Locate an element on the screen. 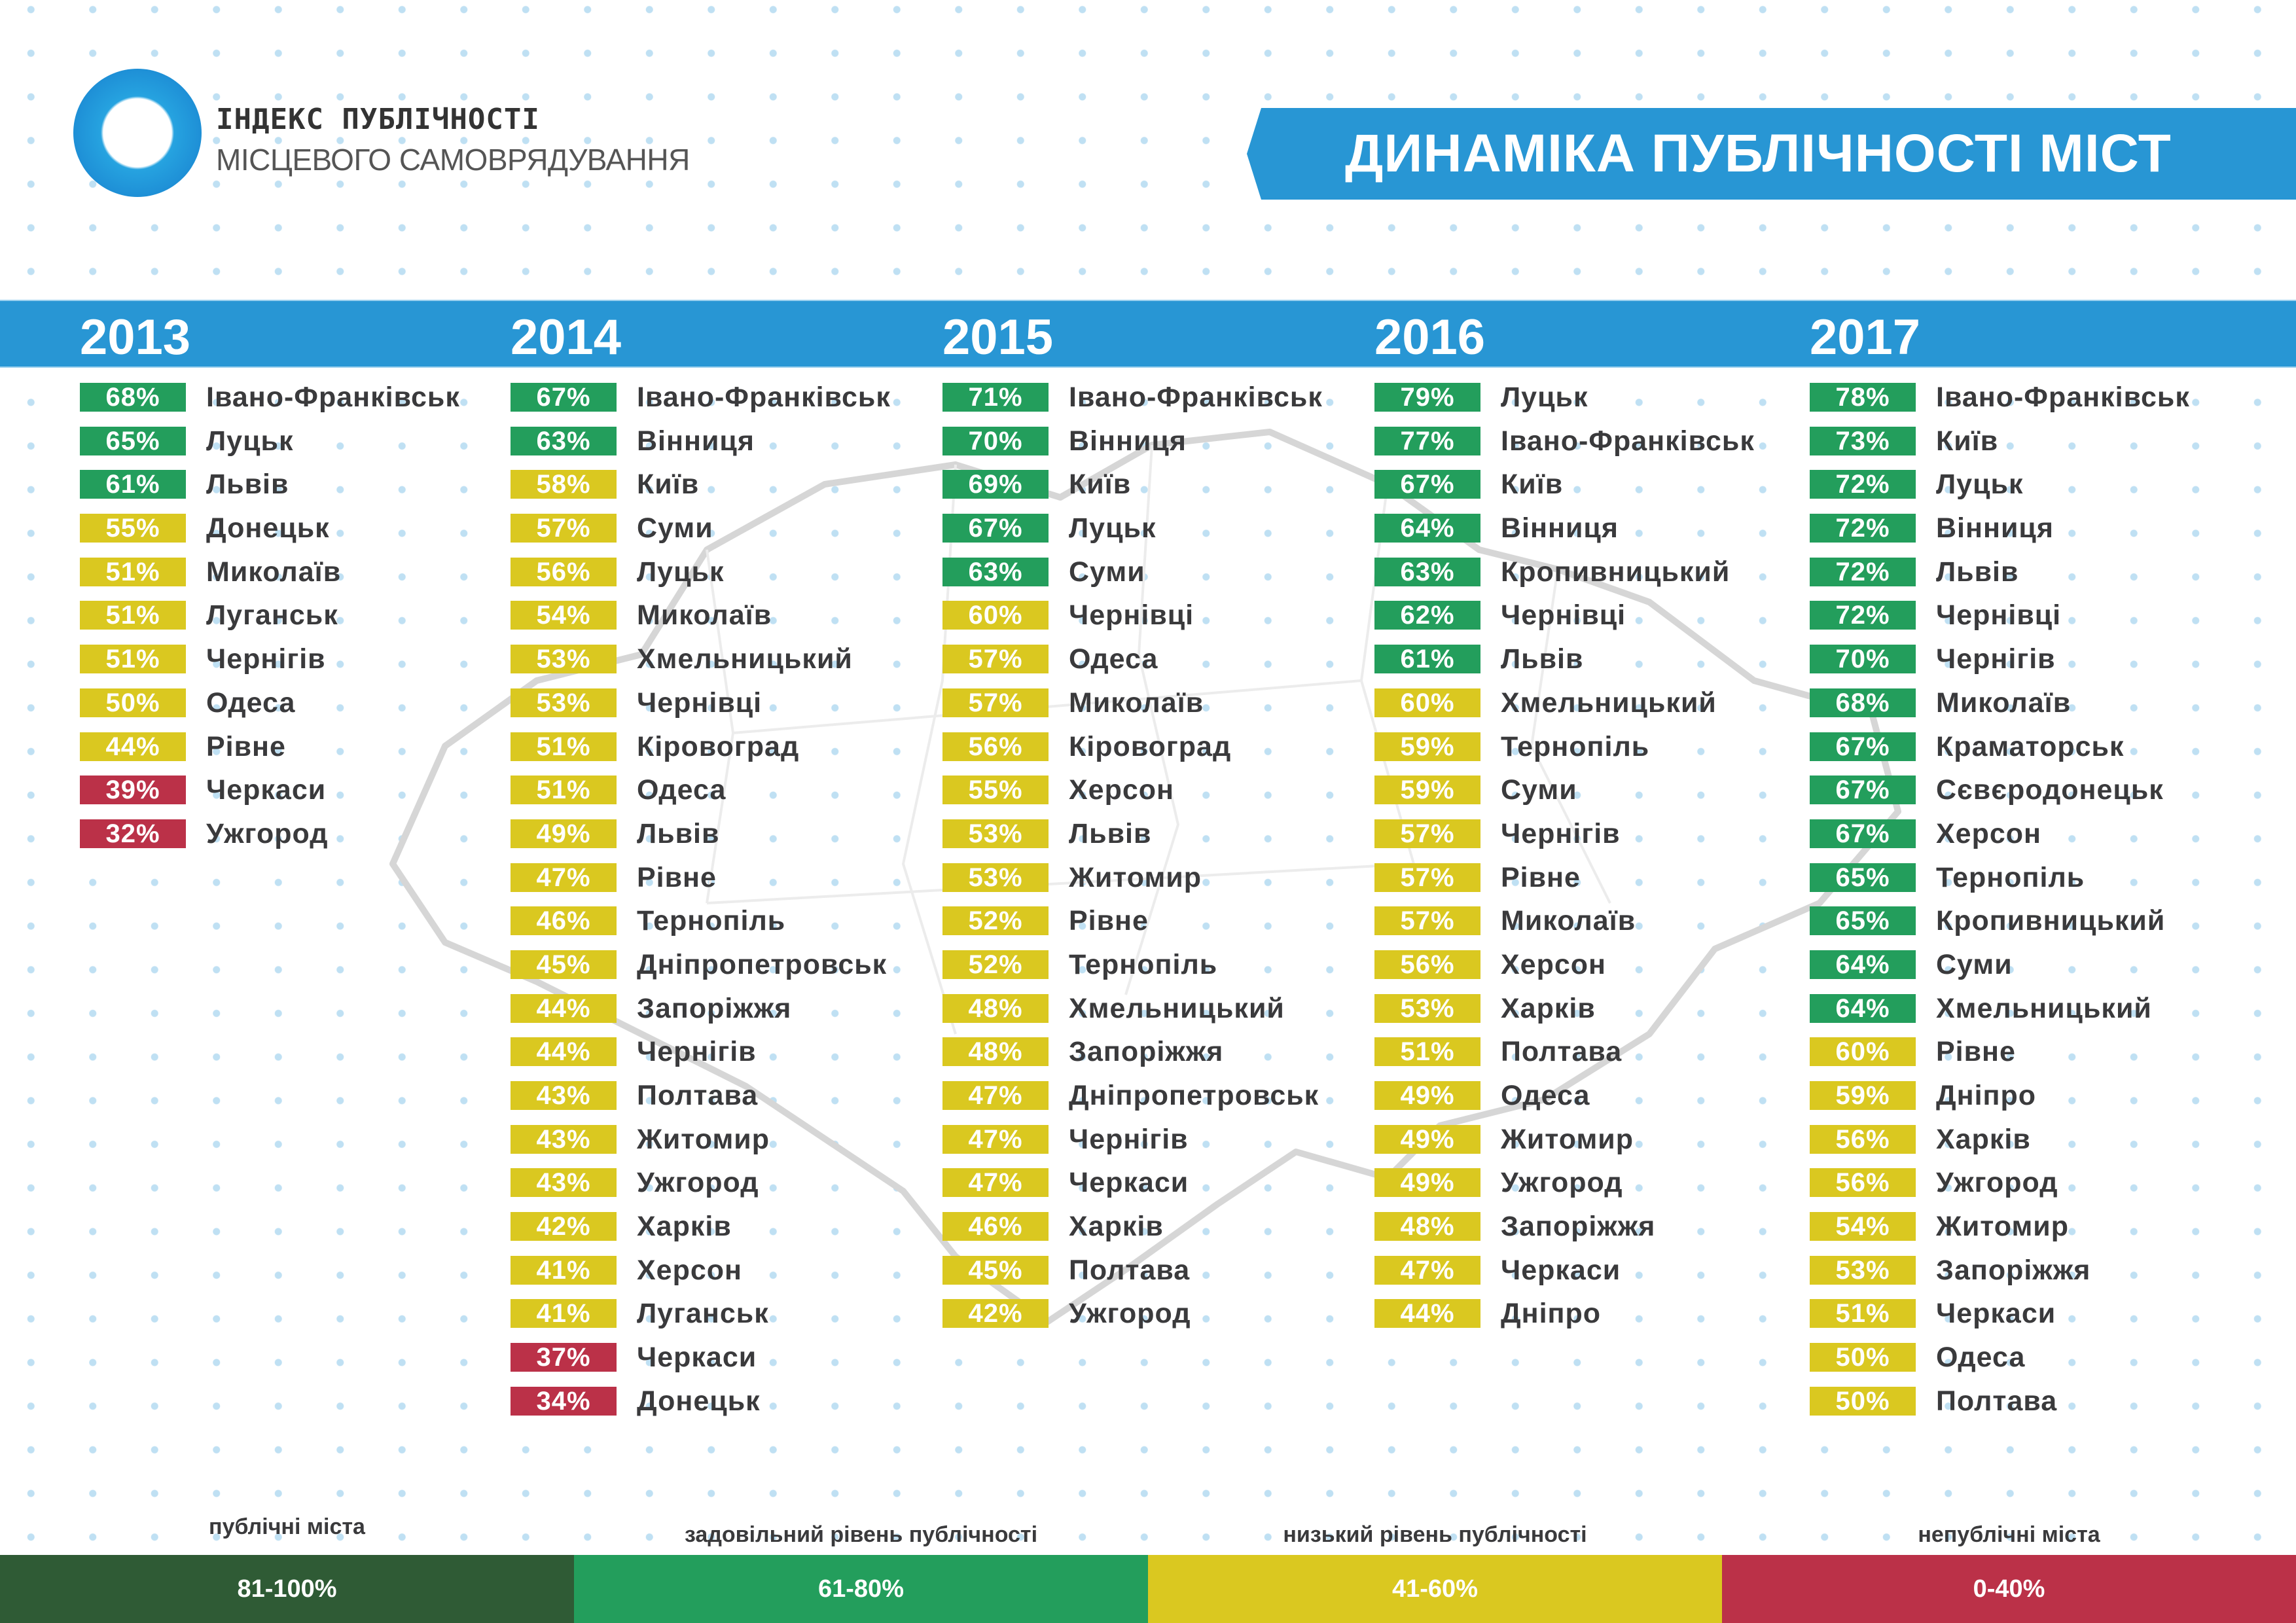 This screenshot has height=1623, width=2296. logo-ring-icon is located at coordinates (137, 133).